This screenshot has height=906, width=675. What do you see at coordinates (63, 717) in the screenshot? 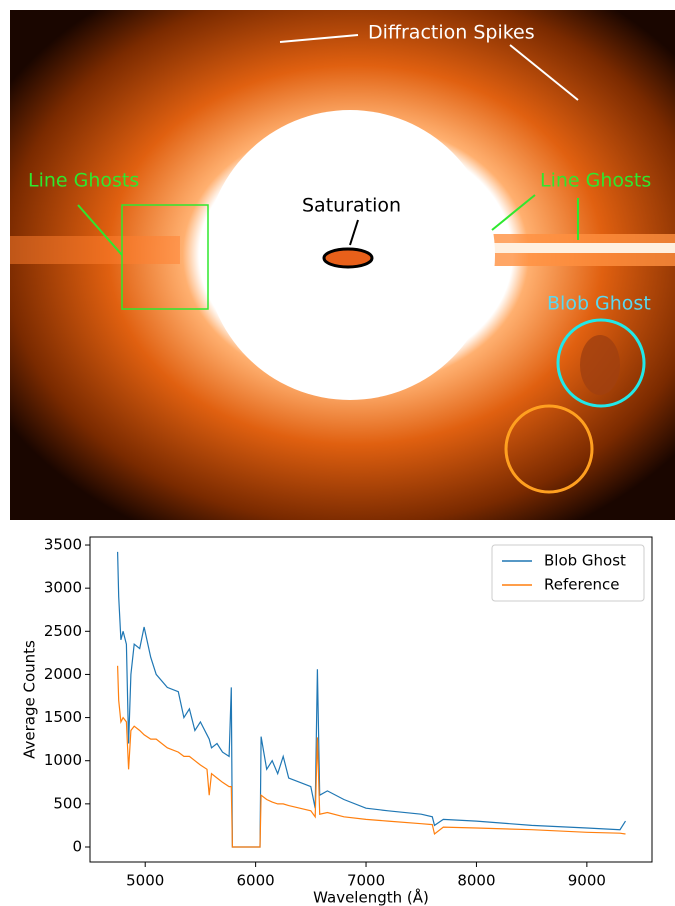
I see `y-tick-label: 1500` at bounding box center [63, 717].